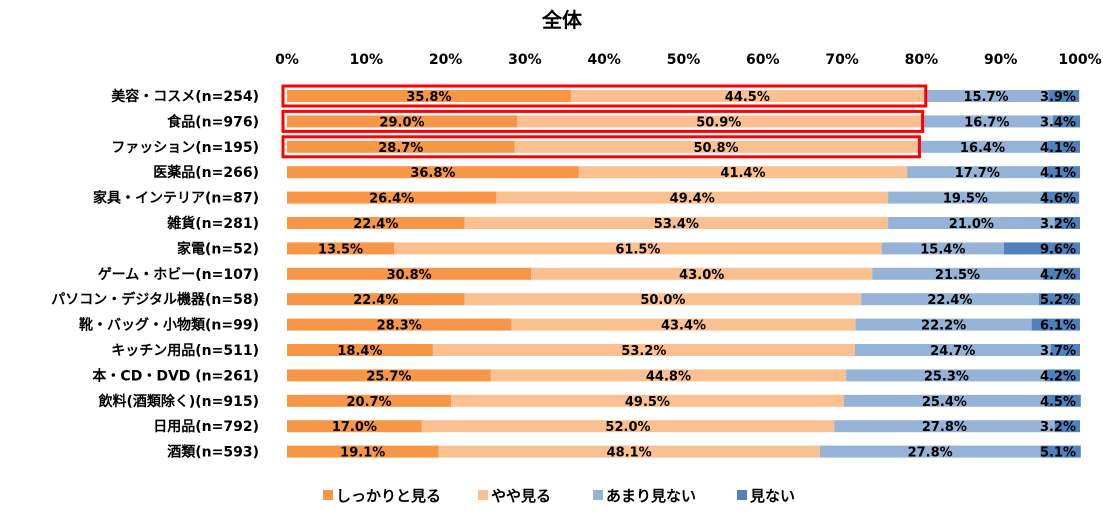 Image resolution: width=1103 pixels, height=513 pixels. I want to click on data-label: 15.7%, so click(985, 97).